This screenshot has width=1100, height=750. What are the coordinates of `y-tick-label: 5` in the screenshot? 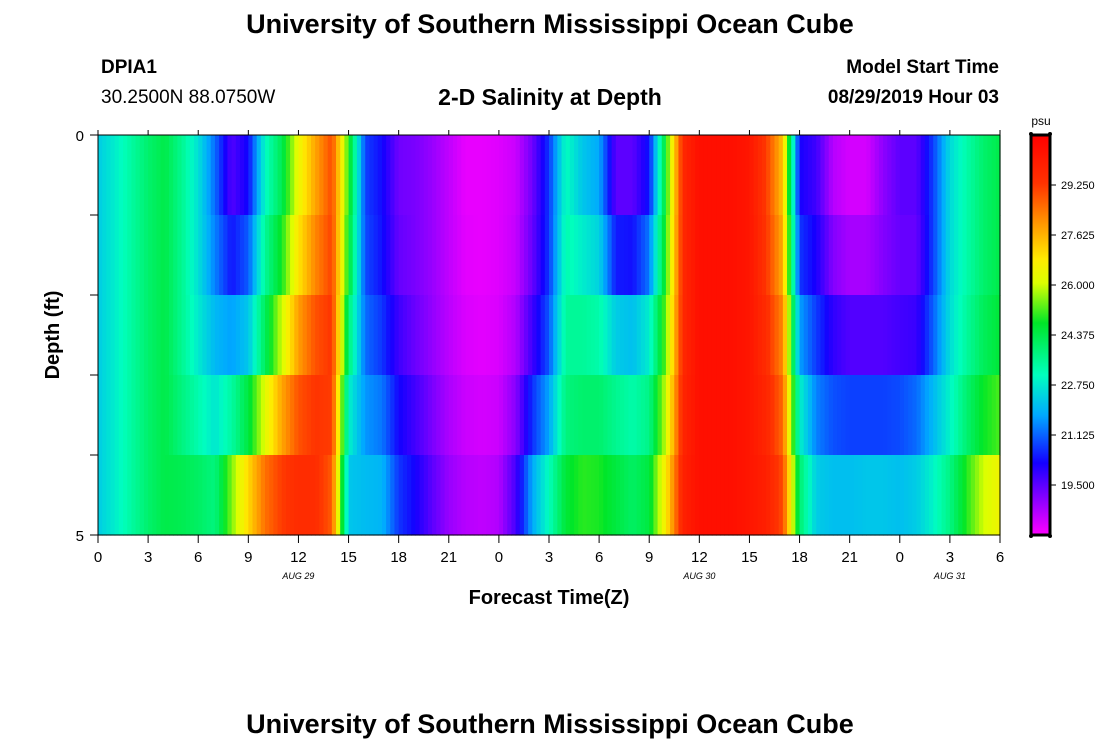 It's located at (80, 536).